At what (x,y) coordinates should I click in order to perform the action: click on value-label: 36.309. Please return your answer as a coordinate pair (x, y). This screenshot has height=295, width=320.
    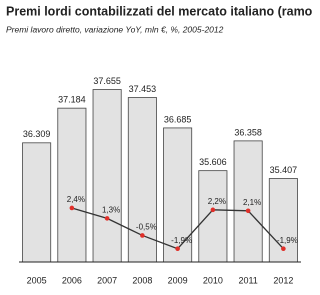
    Looking at the image, I should click on (37, 134).